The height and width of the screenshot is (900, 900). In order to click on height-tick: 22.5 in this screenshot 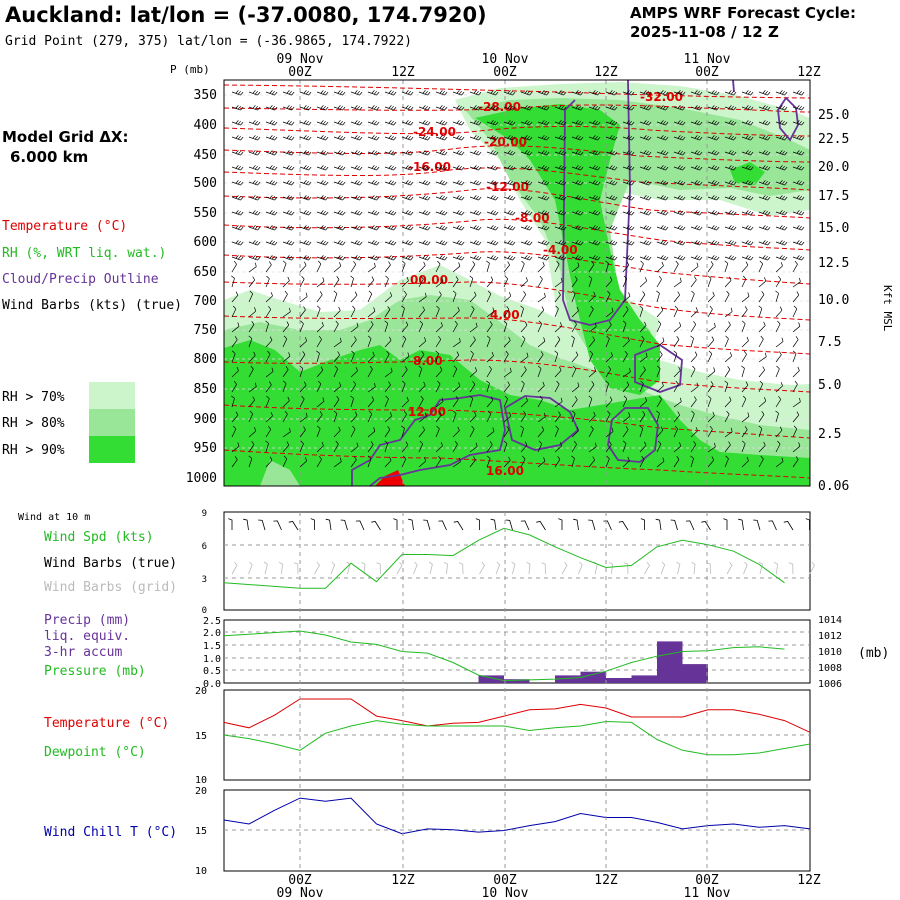, I will do `click(833, 139)`.